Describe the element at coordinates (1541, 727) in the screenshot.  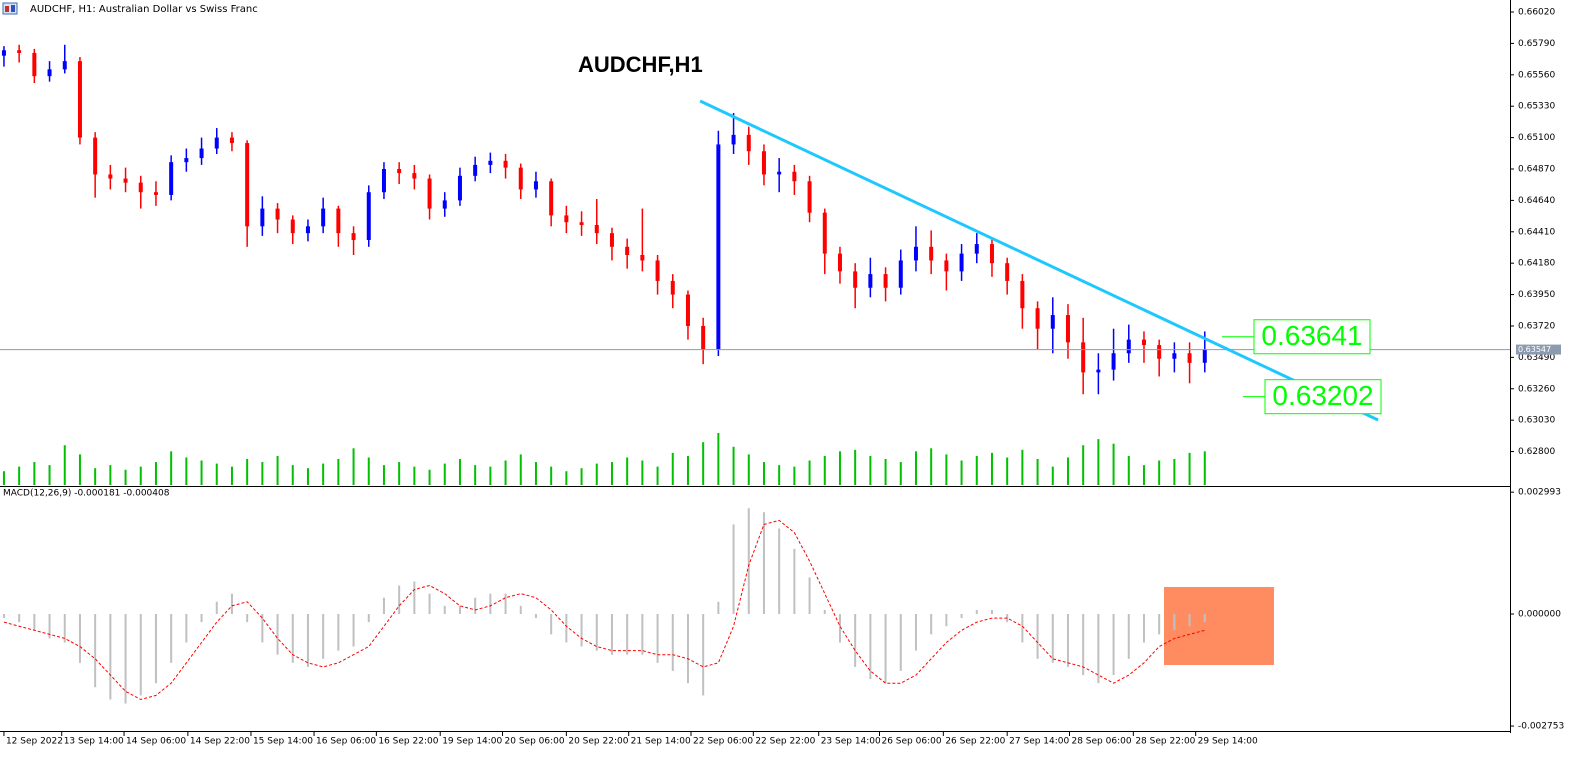
I see `macd-y-tick-label: -0.002753` at that location.